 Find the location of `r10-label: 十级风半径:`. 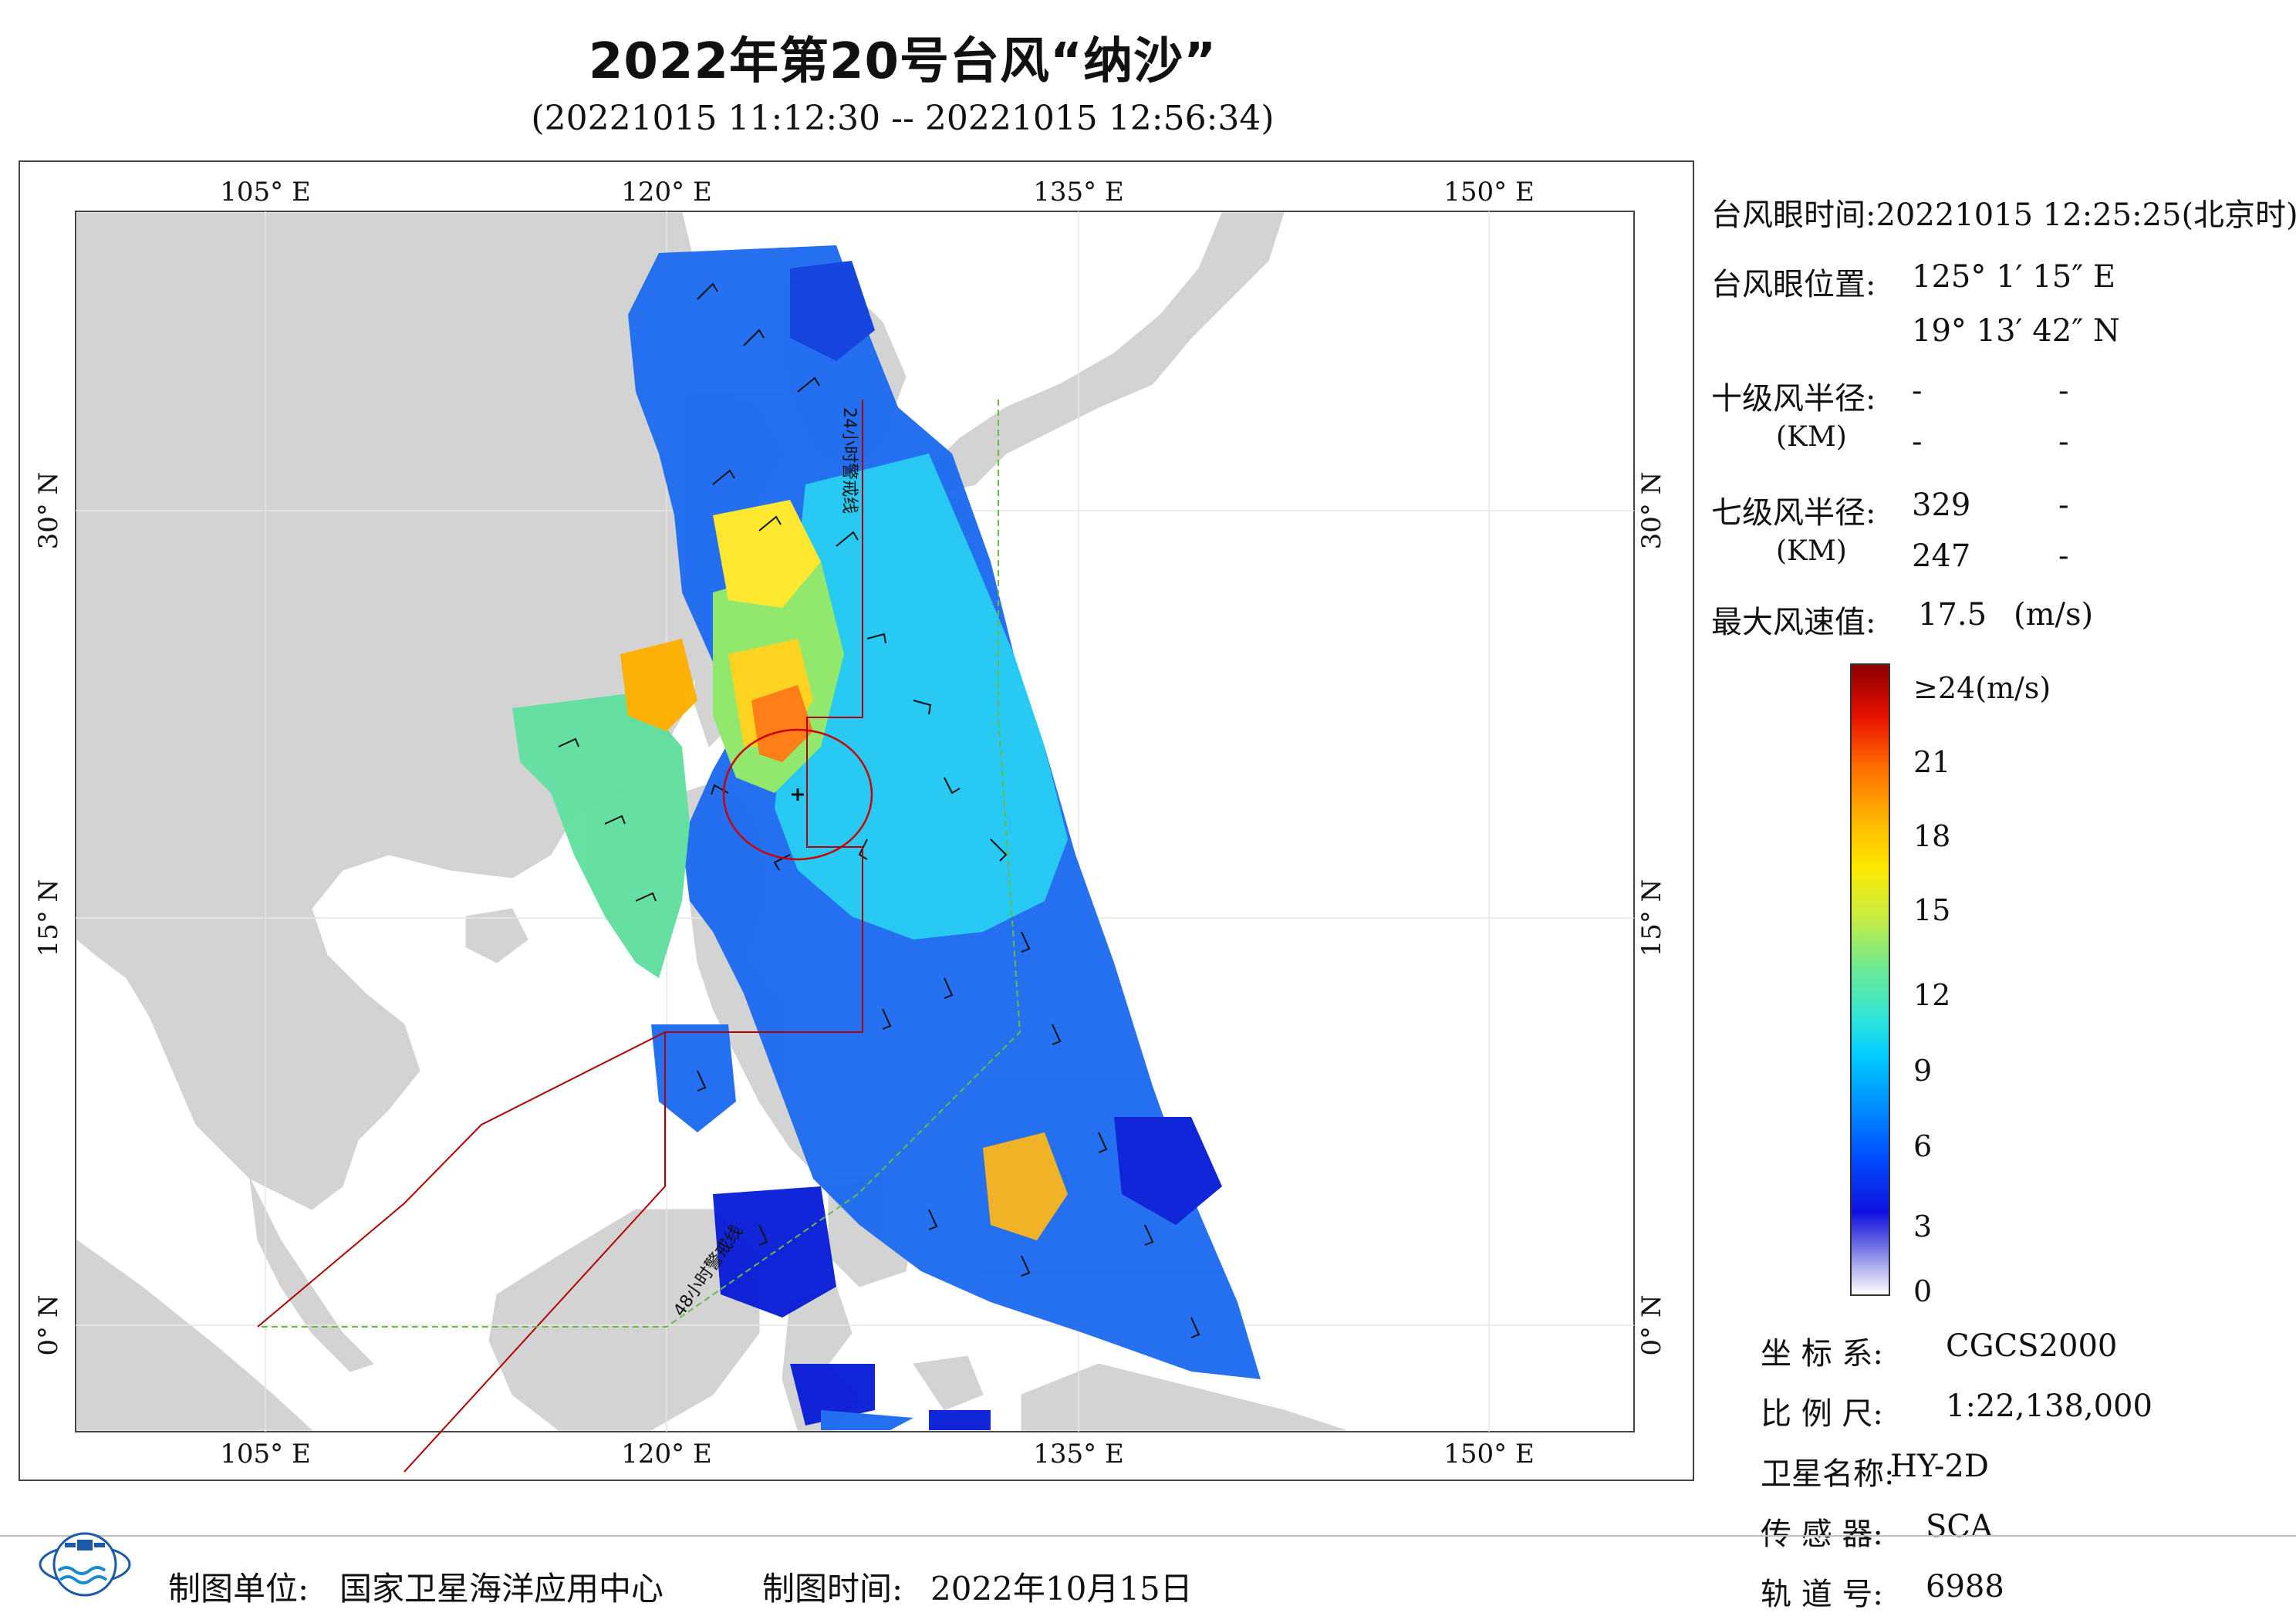

r10-label: 十级风半径: is located at coordinates (1793, 399).